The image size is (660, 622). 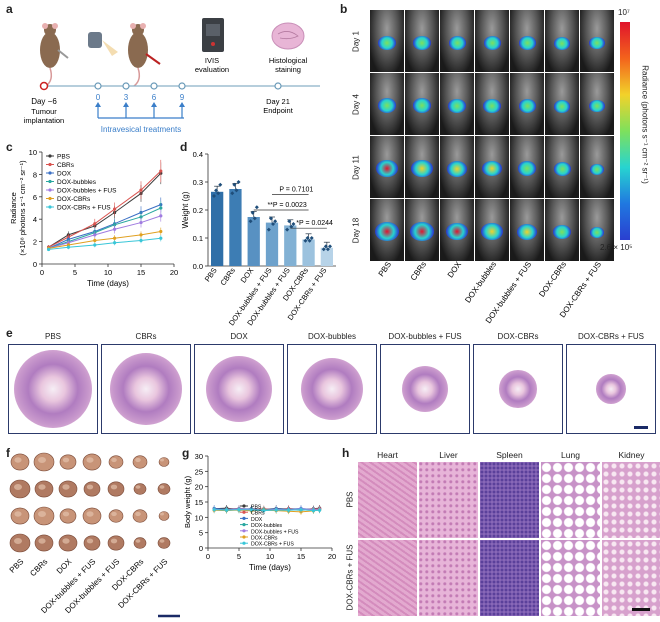 I want to click on legend-entry: DOX-bubbles + FUS, so click(x=275, y=532).